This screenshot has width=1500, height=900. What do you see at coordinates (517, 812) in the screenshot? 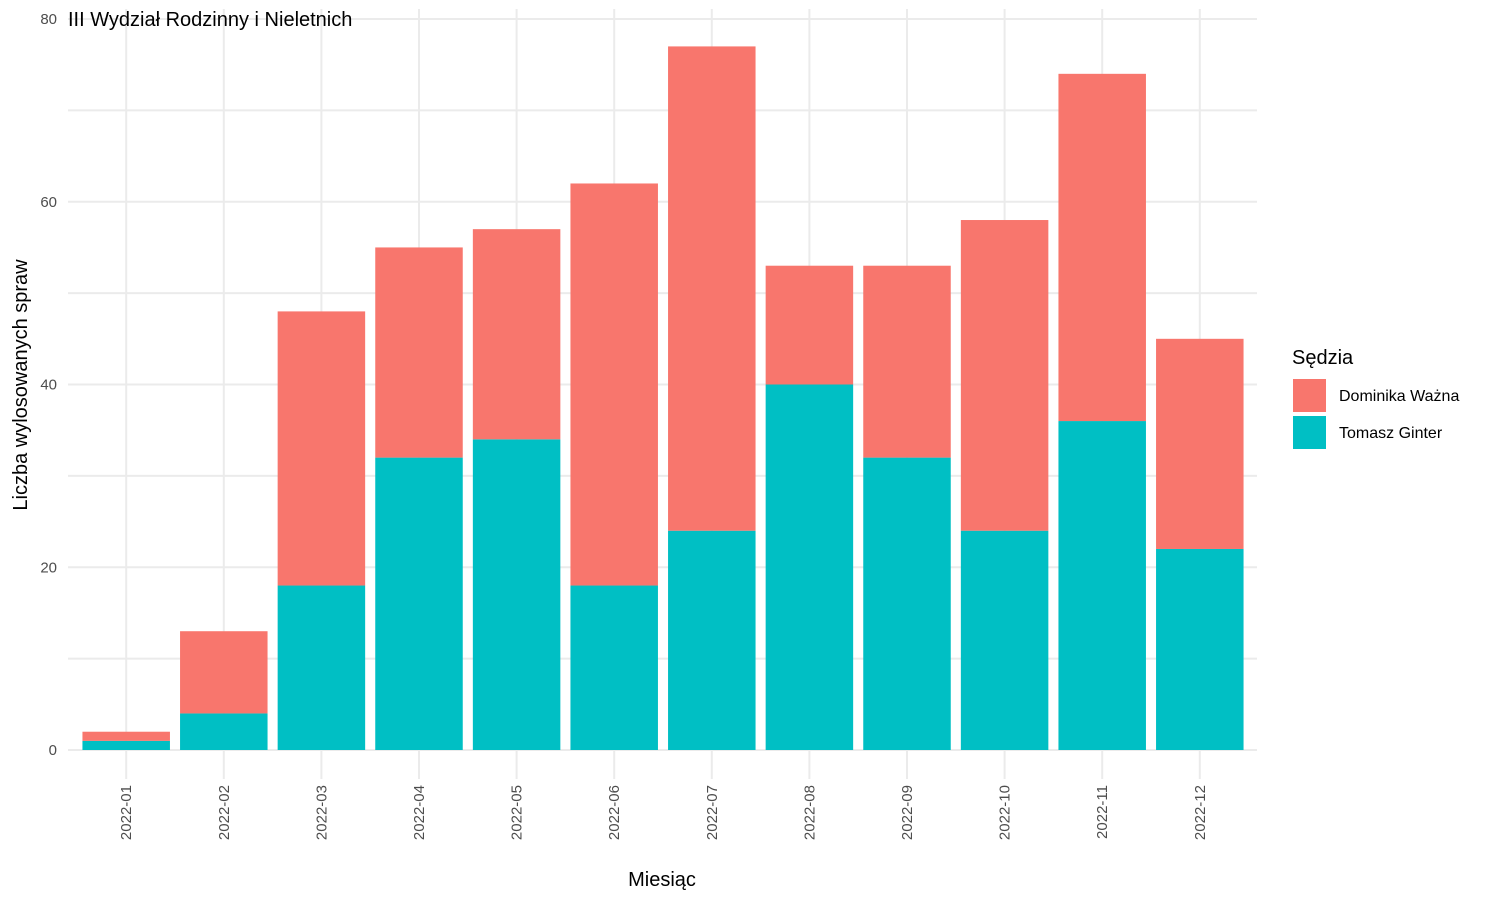
I see `x-tick-label: 2022-05` at bounding box center [517, 812].